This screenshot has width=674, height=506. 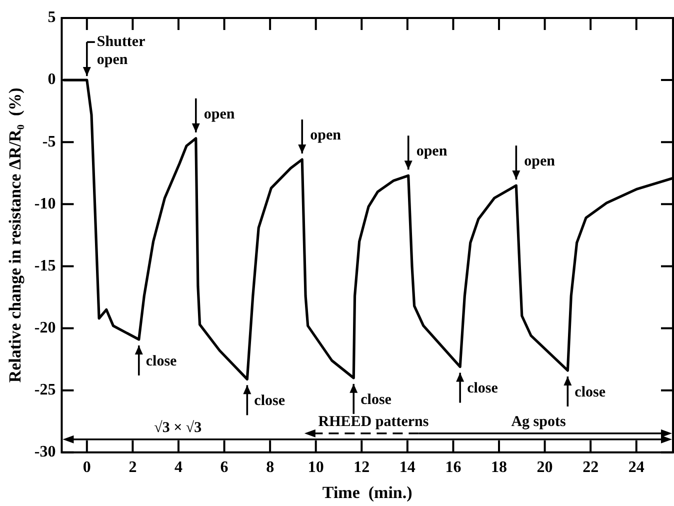 What do you see at coordinates (86, 467) in the screenshot?
I see `x-tick-label: 0` at bounding box center [86, 467].